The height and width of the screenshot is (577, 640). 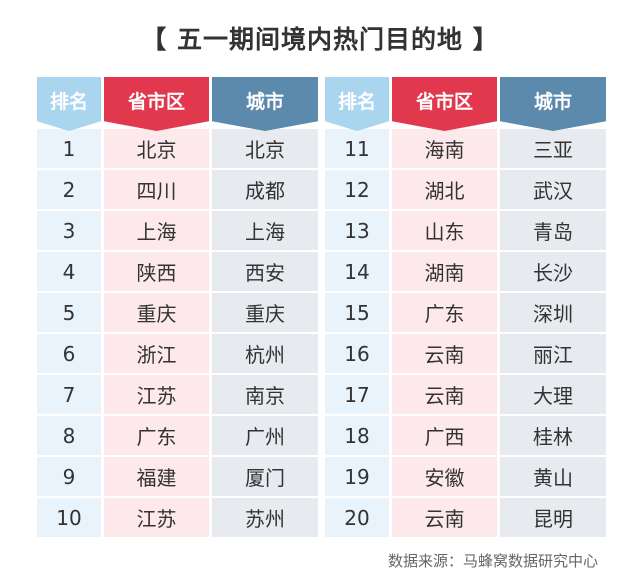 I want to click on cell-city: 桂林, so click(x=553, y=435).